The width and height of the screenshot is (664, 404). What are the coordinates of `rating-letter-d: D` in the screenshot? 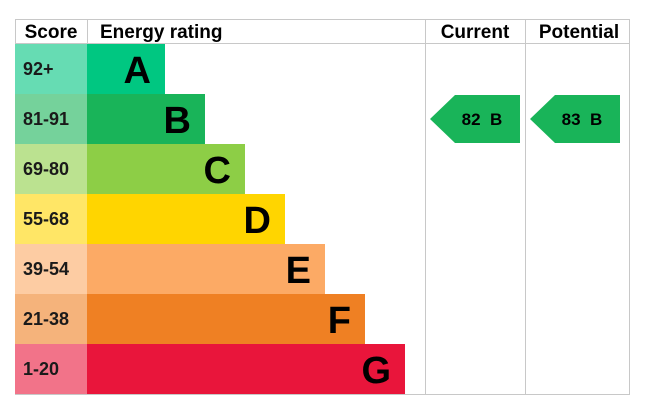 It's located at (257, 221).